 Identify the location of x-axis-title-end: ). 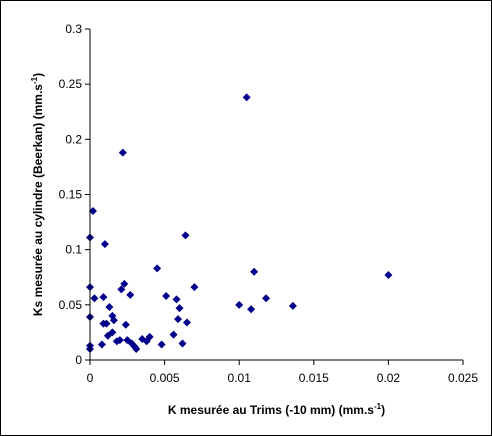
(383, 410).